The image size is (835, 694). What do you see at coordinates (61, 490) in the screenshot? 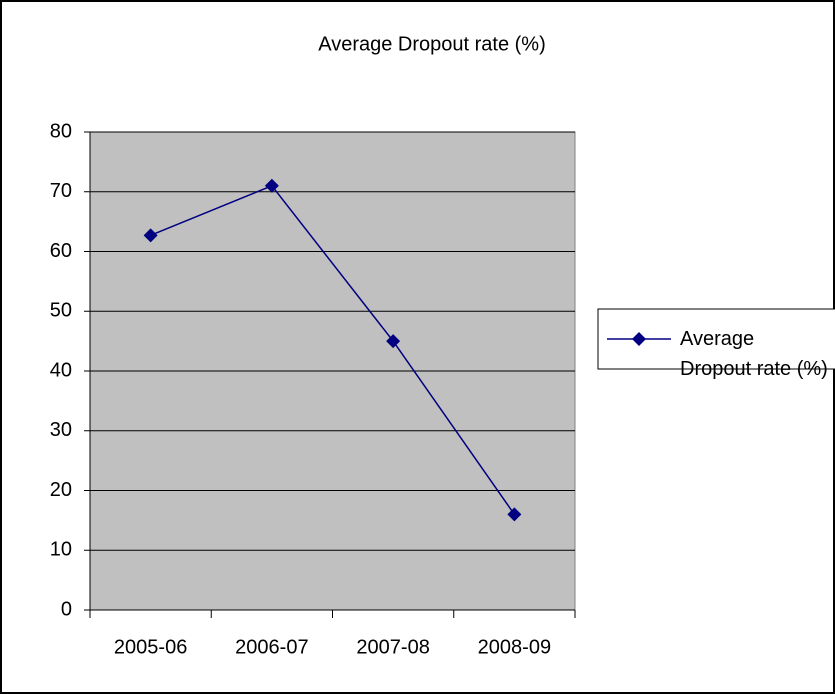
I see `y-tick-label: 20` at bounding box center [61, 490].